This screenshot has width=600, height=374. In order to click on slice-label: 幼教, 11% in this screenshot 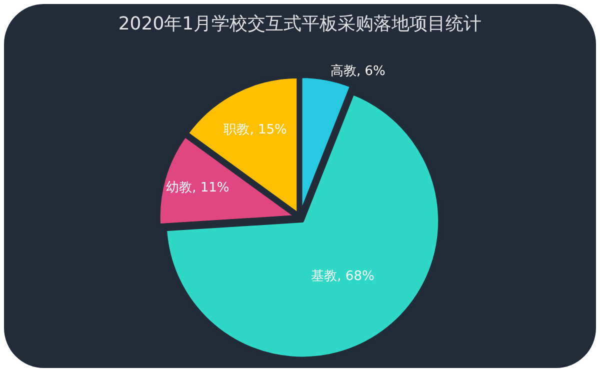, I will do `click(198, 188)`.